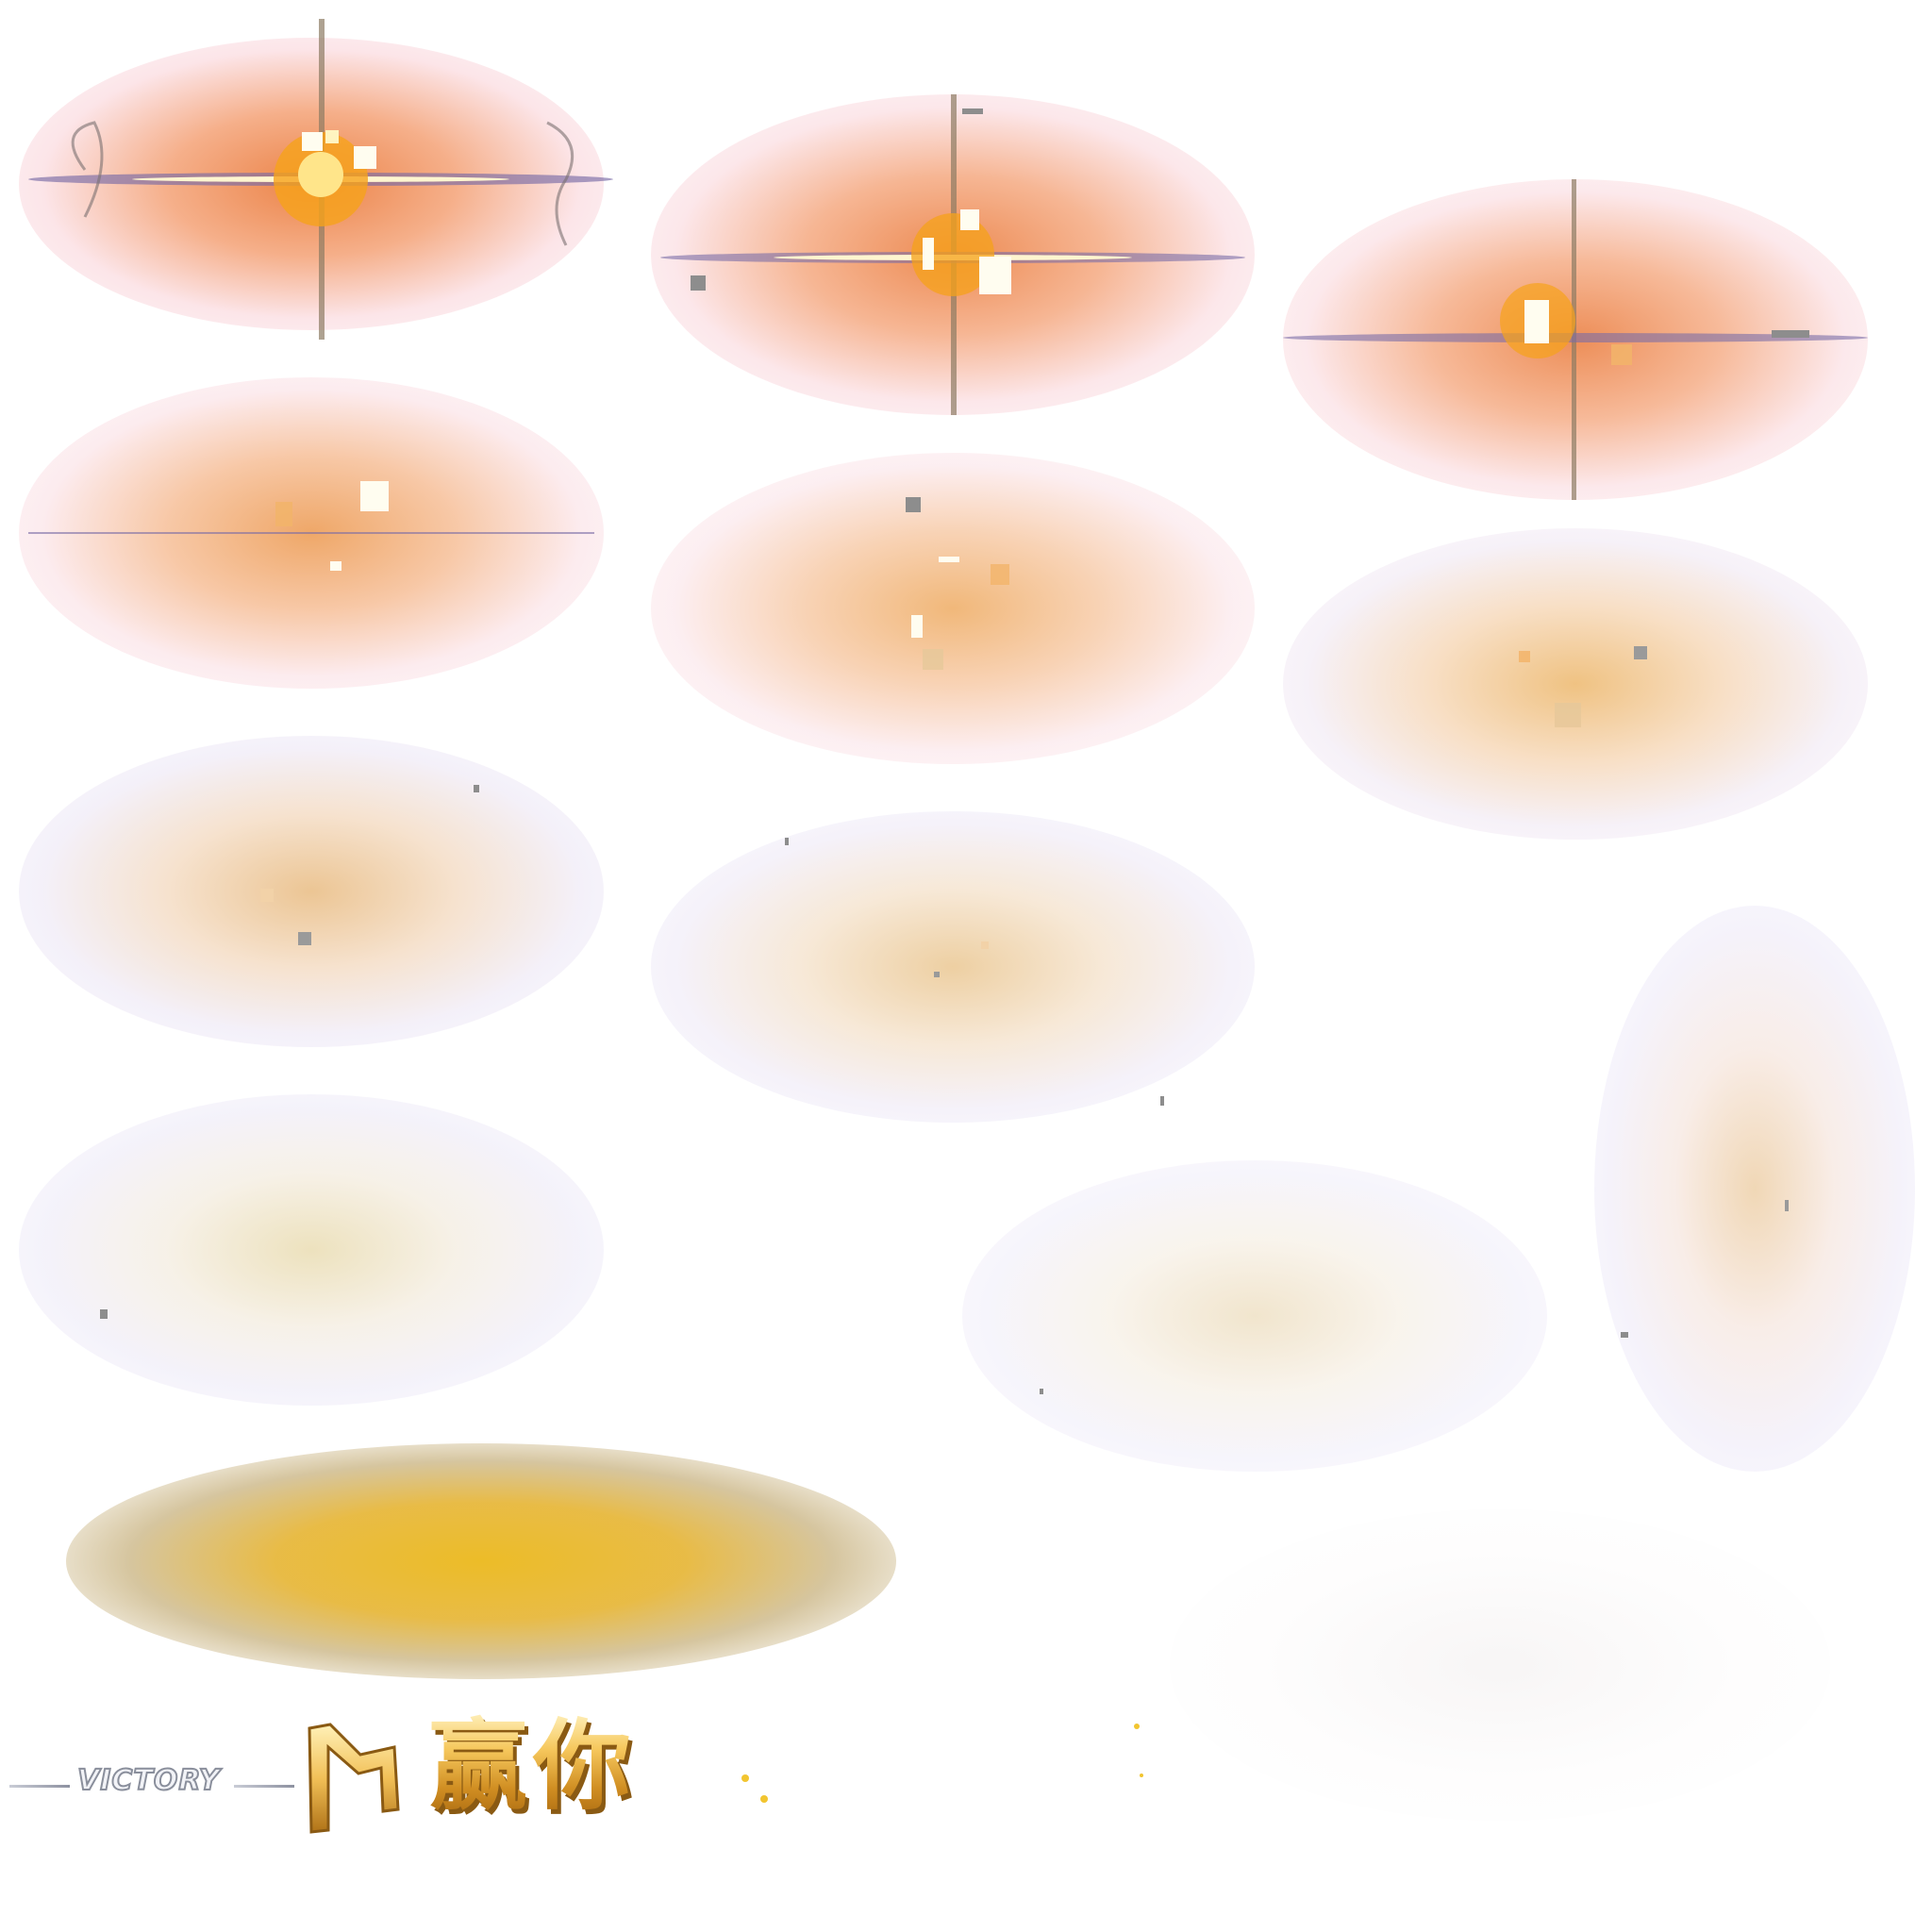  I want to click on banner-rule-right, so click(264, 1787).